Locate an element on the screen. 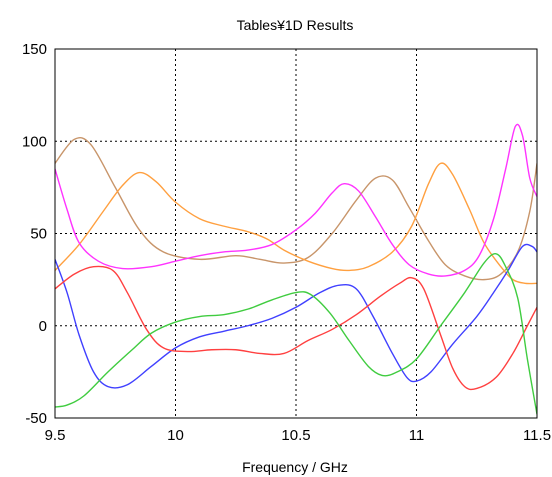  y-tick-label: 100 is located at coordinates (34, 141).